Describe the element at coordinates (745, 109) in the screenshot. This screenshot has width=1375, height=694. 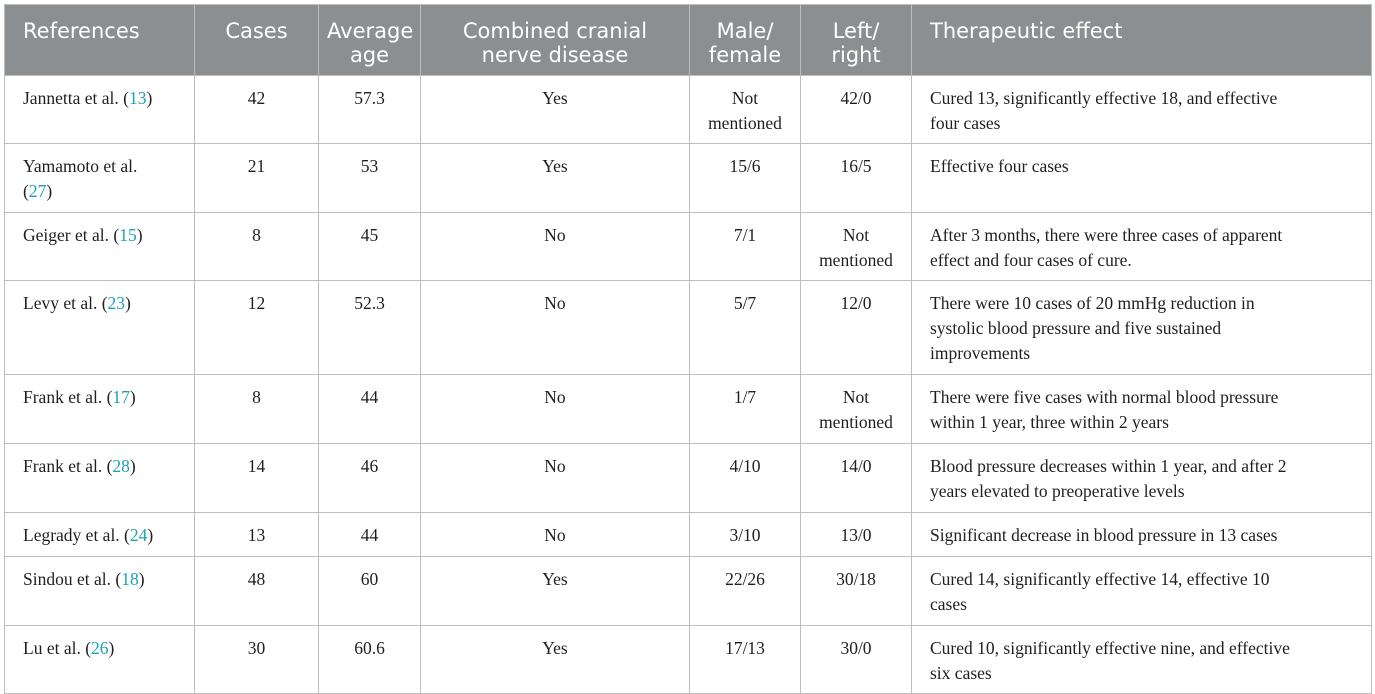
I see `male-female-cell: Not mentioned` at that location.